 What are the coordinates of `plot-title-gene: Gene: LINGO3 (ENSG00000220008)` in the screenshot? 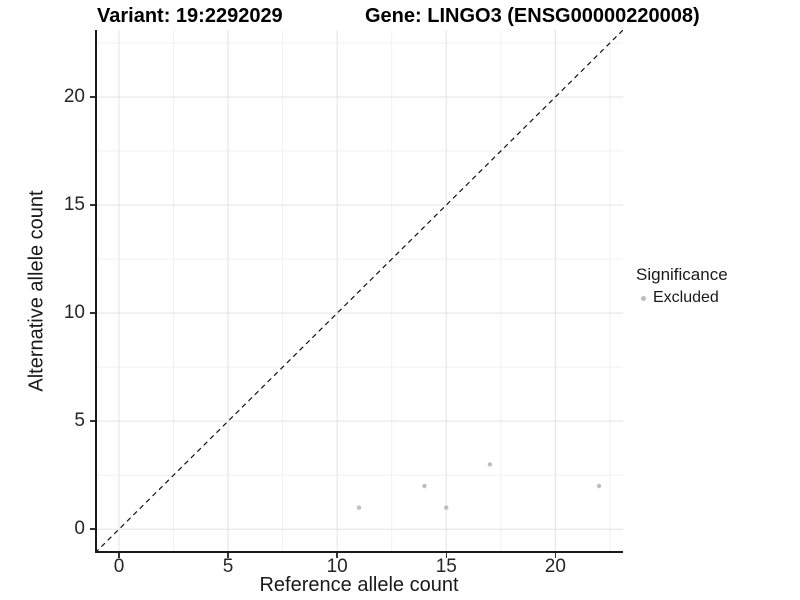 It's located at (532, 16).